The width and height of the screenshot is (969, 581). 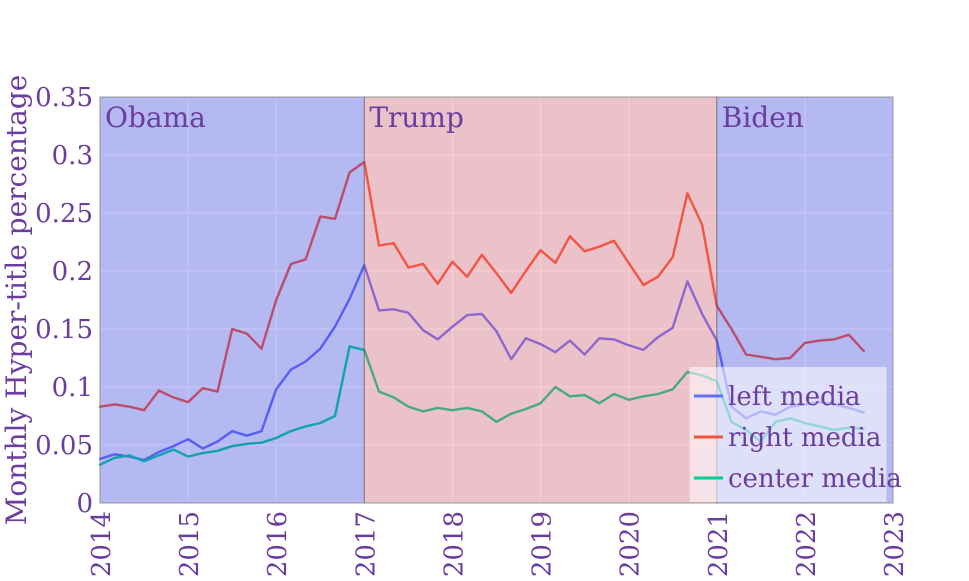 What do you see at coordinates (807, 544) in the screenshot?
I see `x-tick-2022: 2022` at bounding box center [807, 544].